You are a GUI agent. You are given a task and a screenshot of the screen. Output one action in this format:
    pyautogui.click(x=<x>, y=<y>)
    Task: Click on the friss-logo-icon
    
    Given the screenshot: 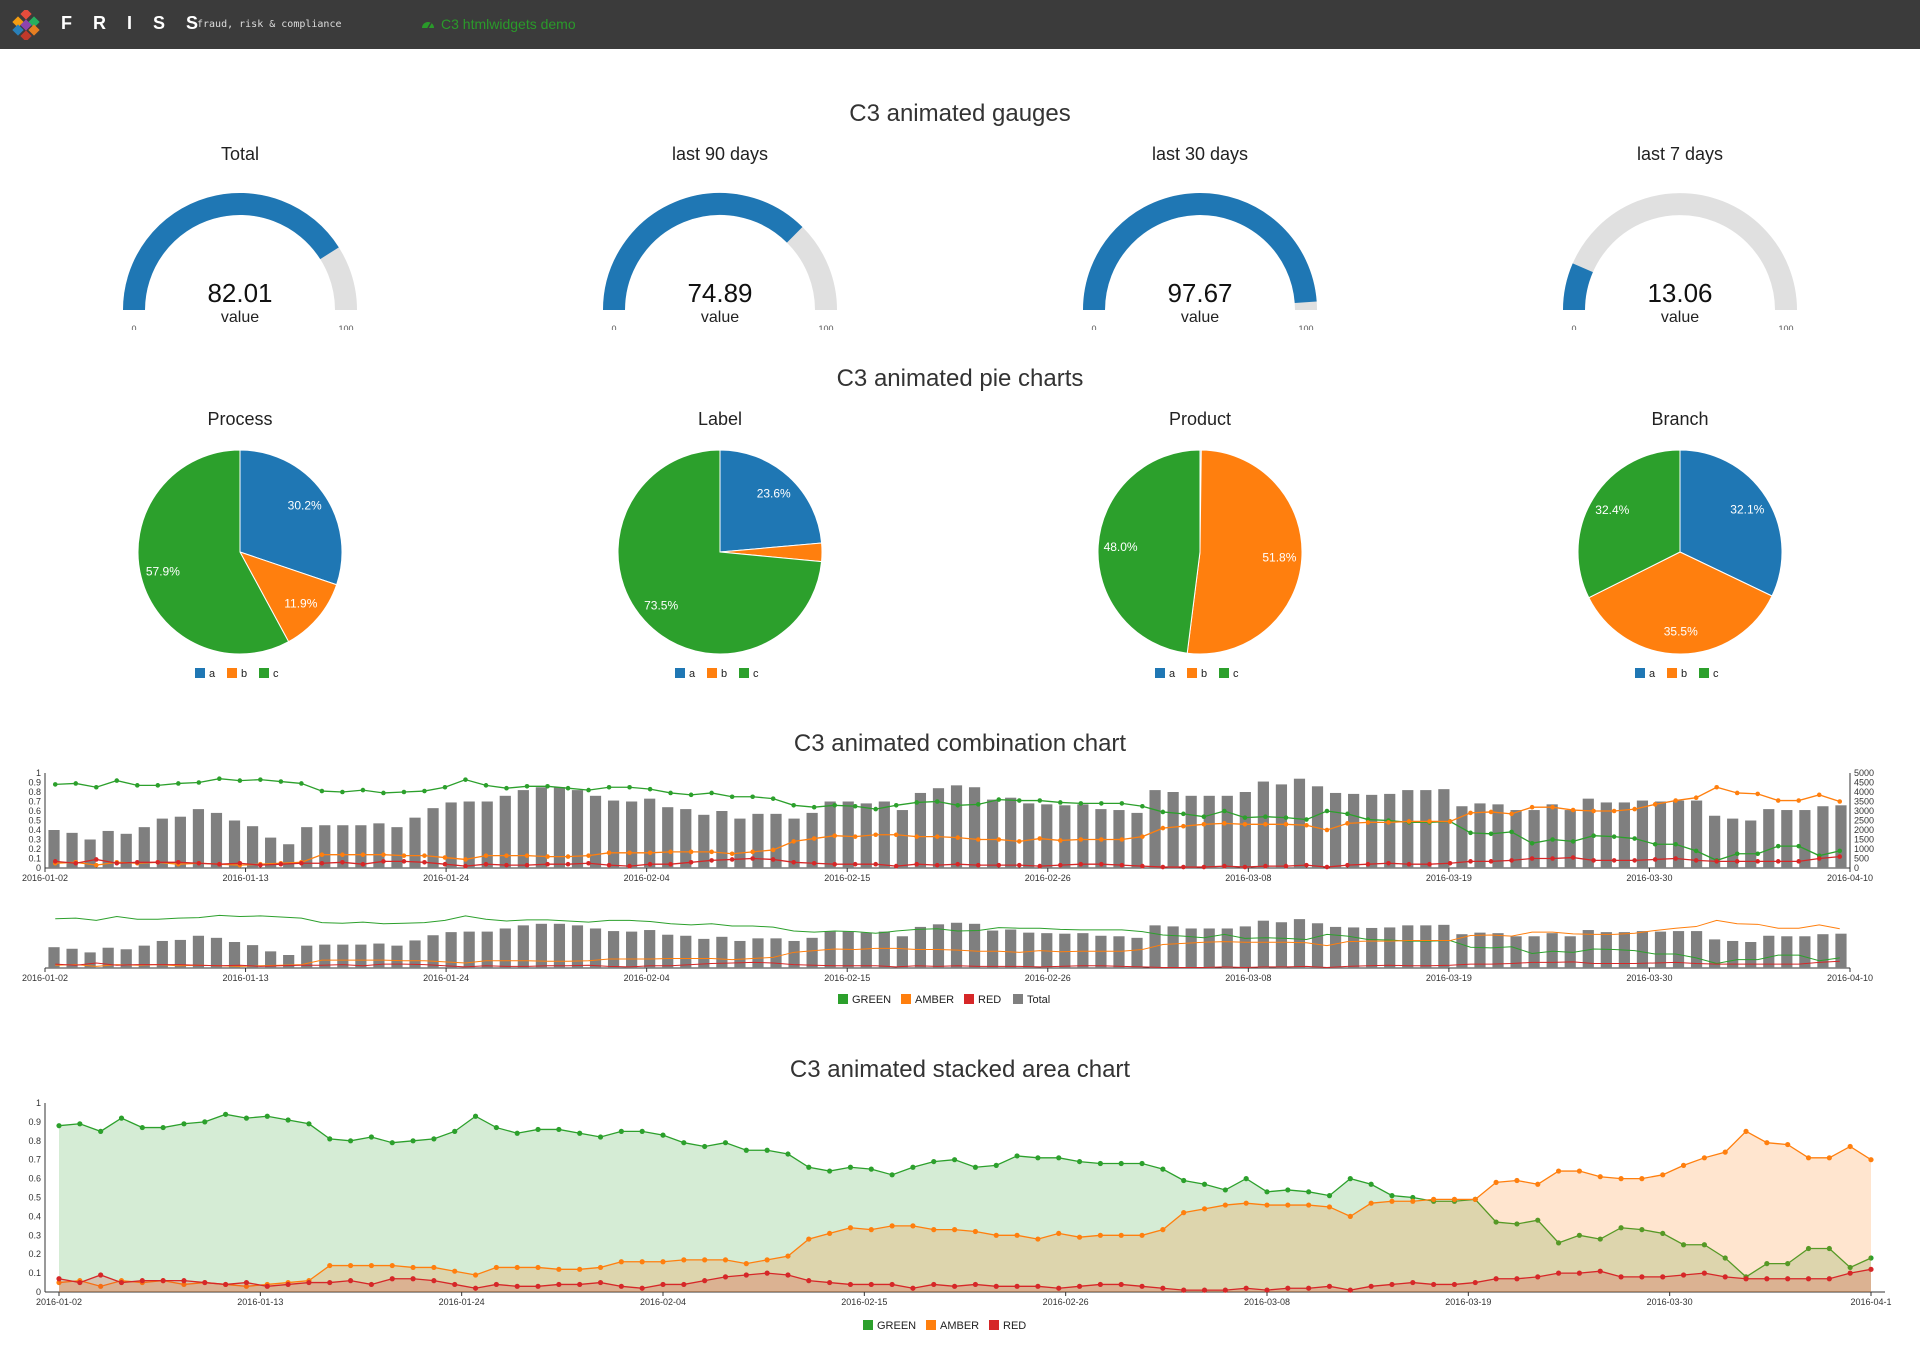 What is the action you would take?
    pyautogui.click(x=26, y=25)
    